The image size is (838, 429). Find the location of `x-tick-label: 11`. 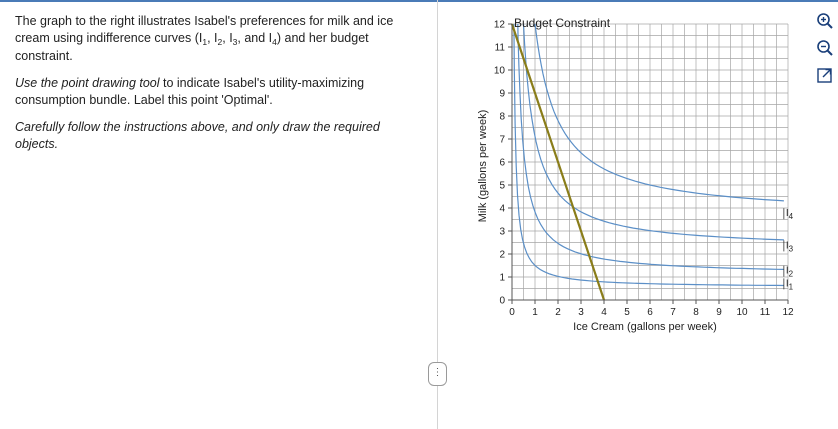

x-tick-label: 11 is located at coordinates (765, 312).